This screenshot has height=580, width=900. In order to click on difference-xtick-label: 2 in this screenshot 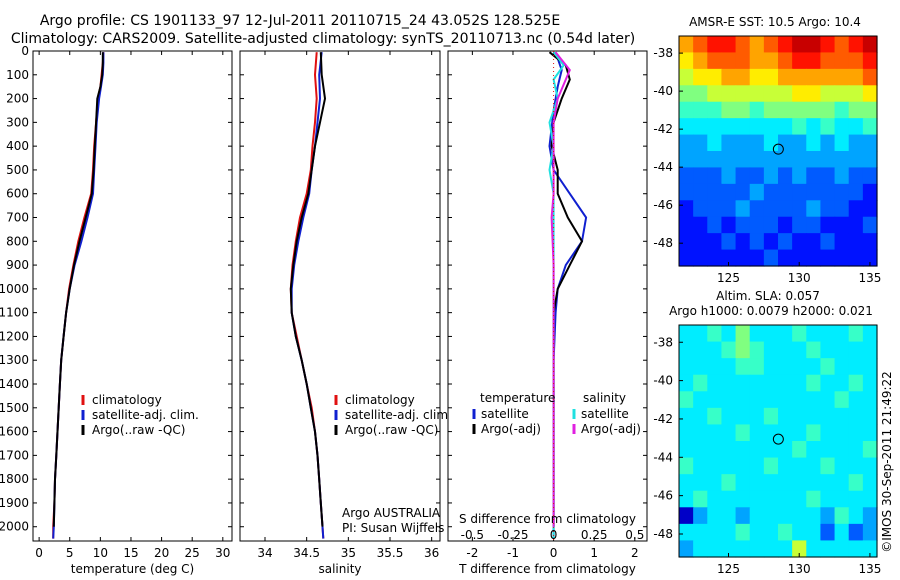, I will do `click(635, 553)`.